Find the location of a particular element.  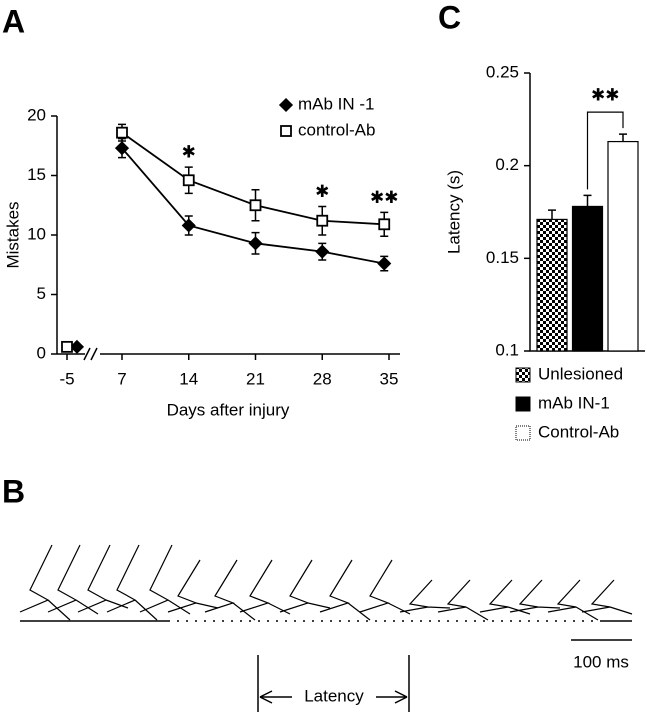

y-axis-label: Latency (s) is located at coordinates (453, 212).